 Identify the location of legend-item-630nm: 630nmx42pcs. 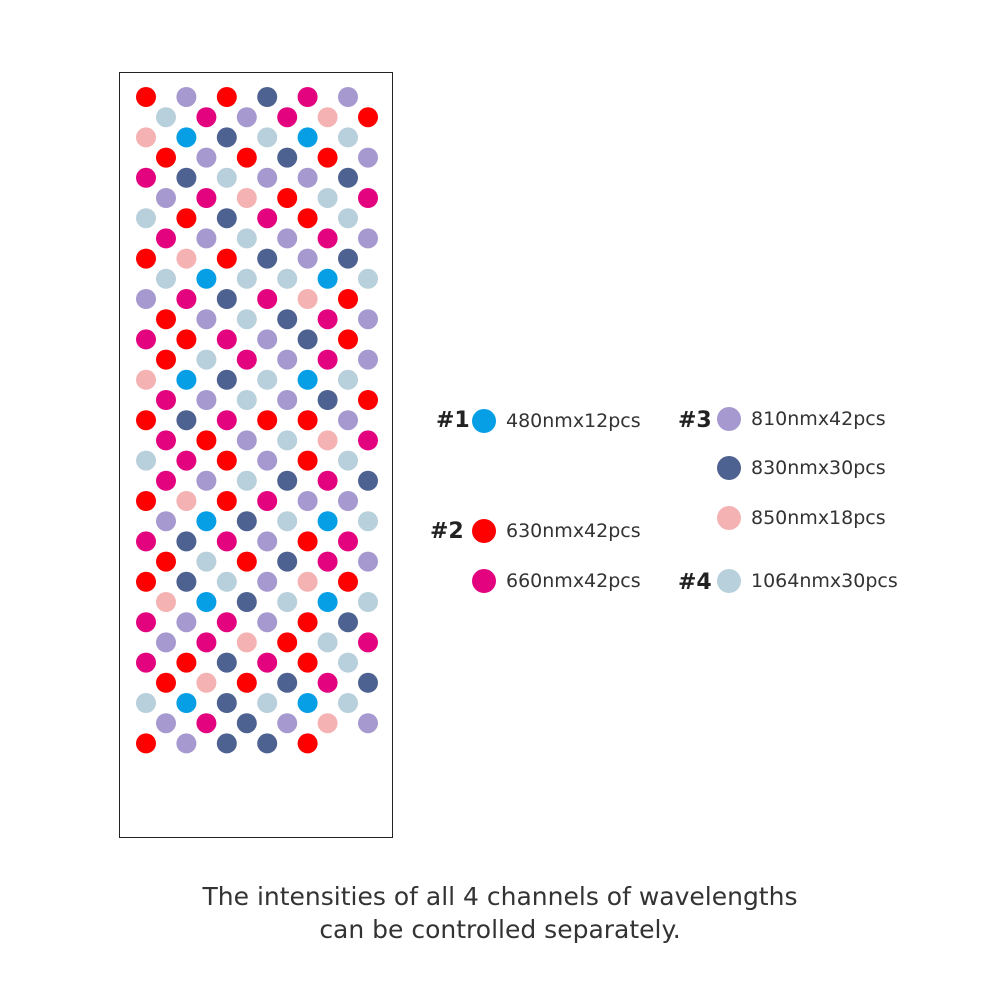
(556, 531).